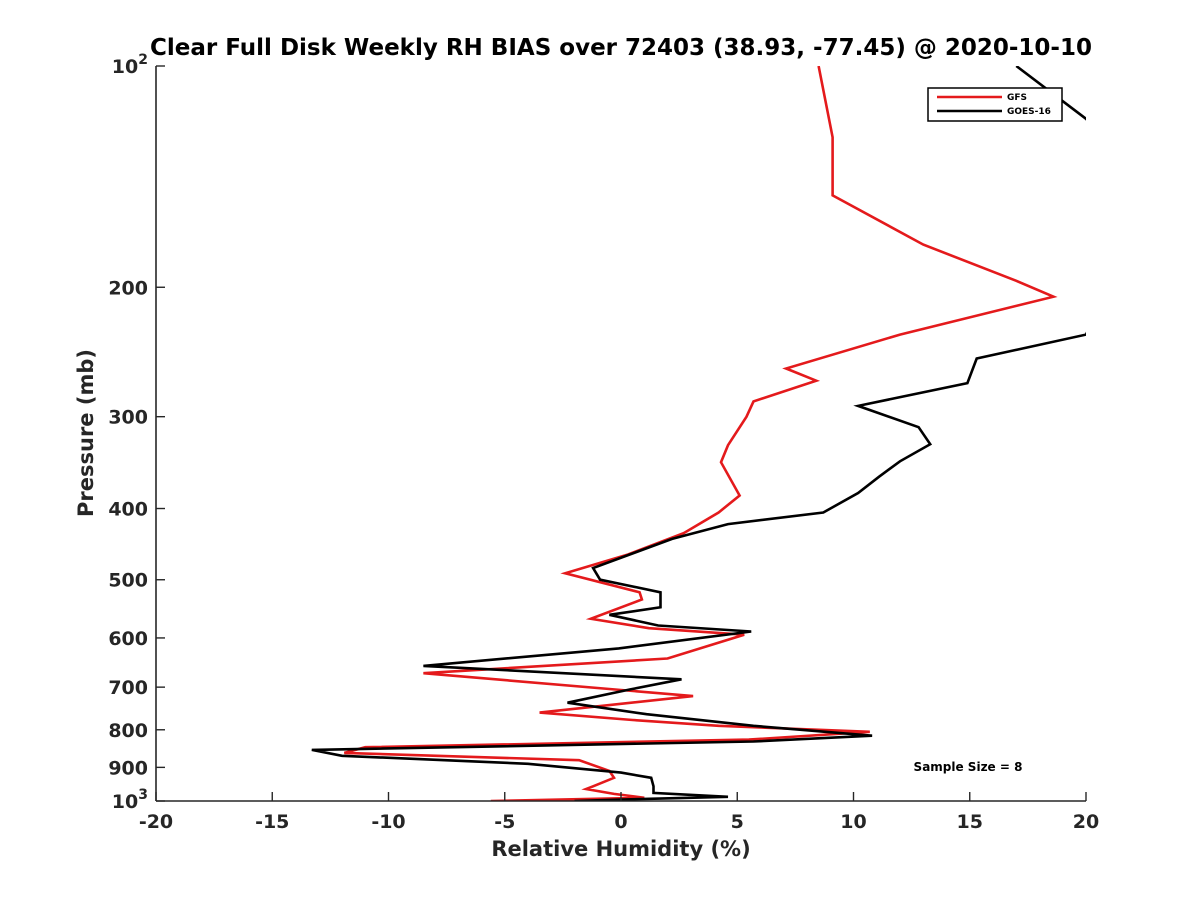  I want to click on x-tick-label: -10, so click(388, 822).